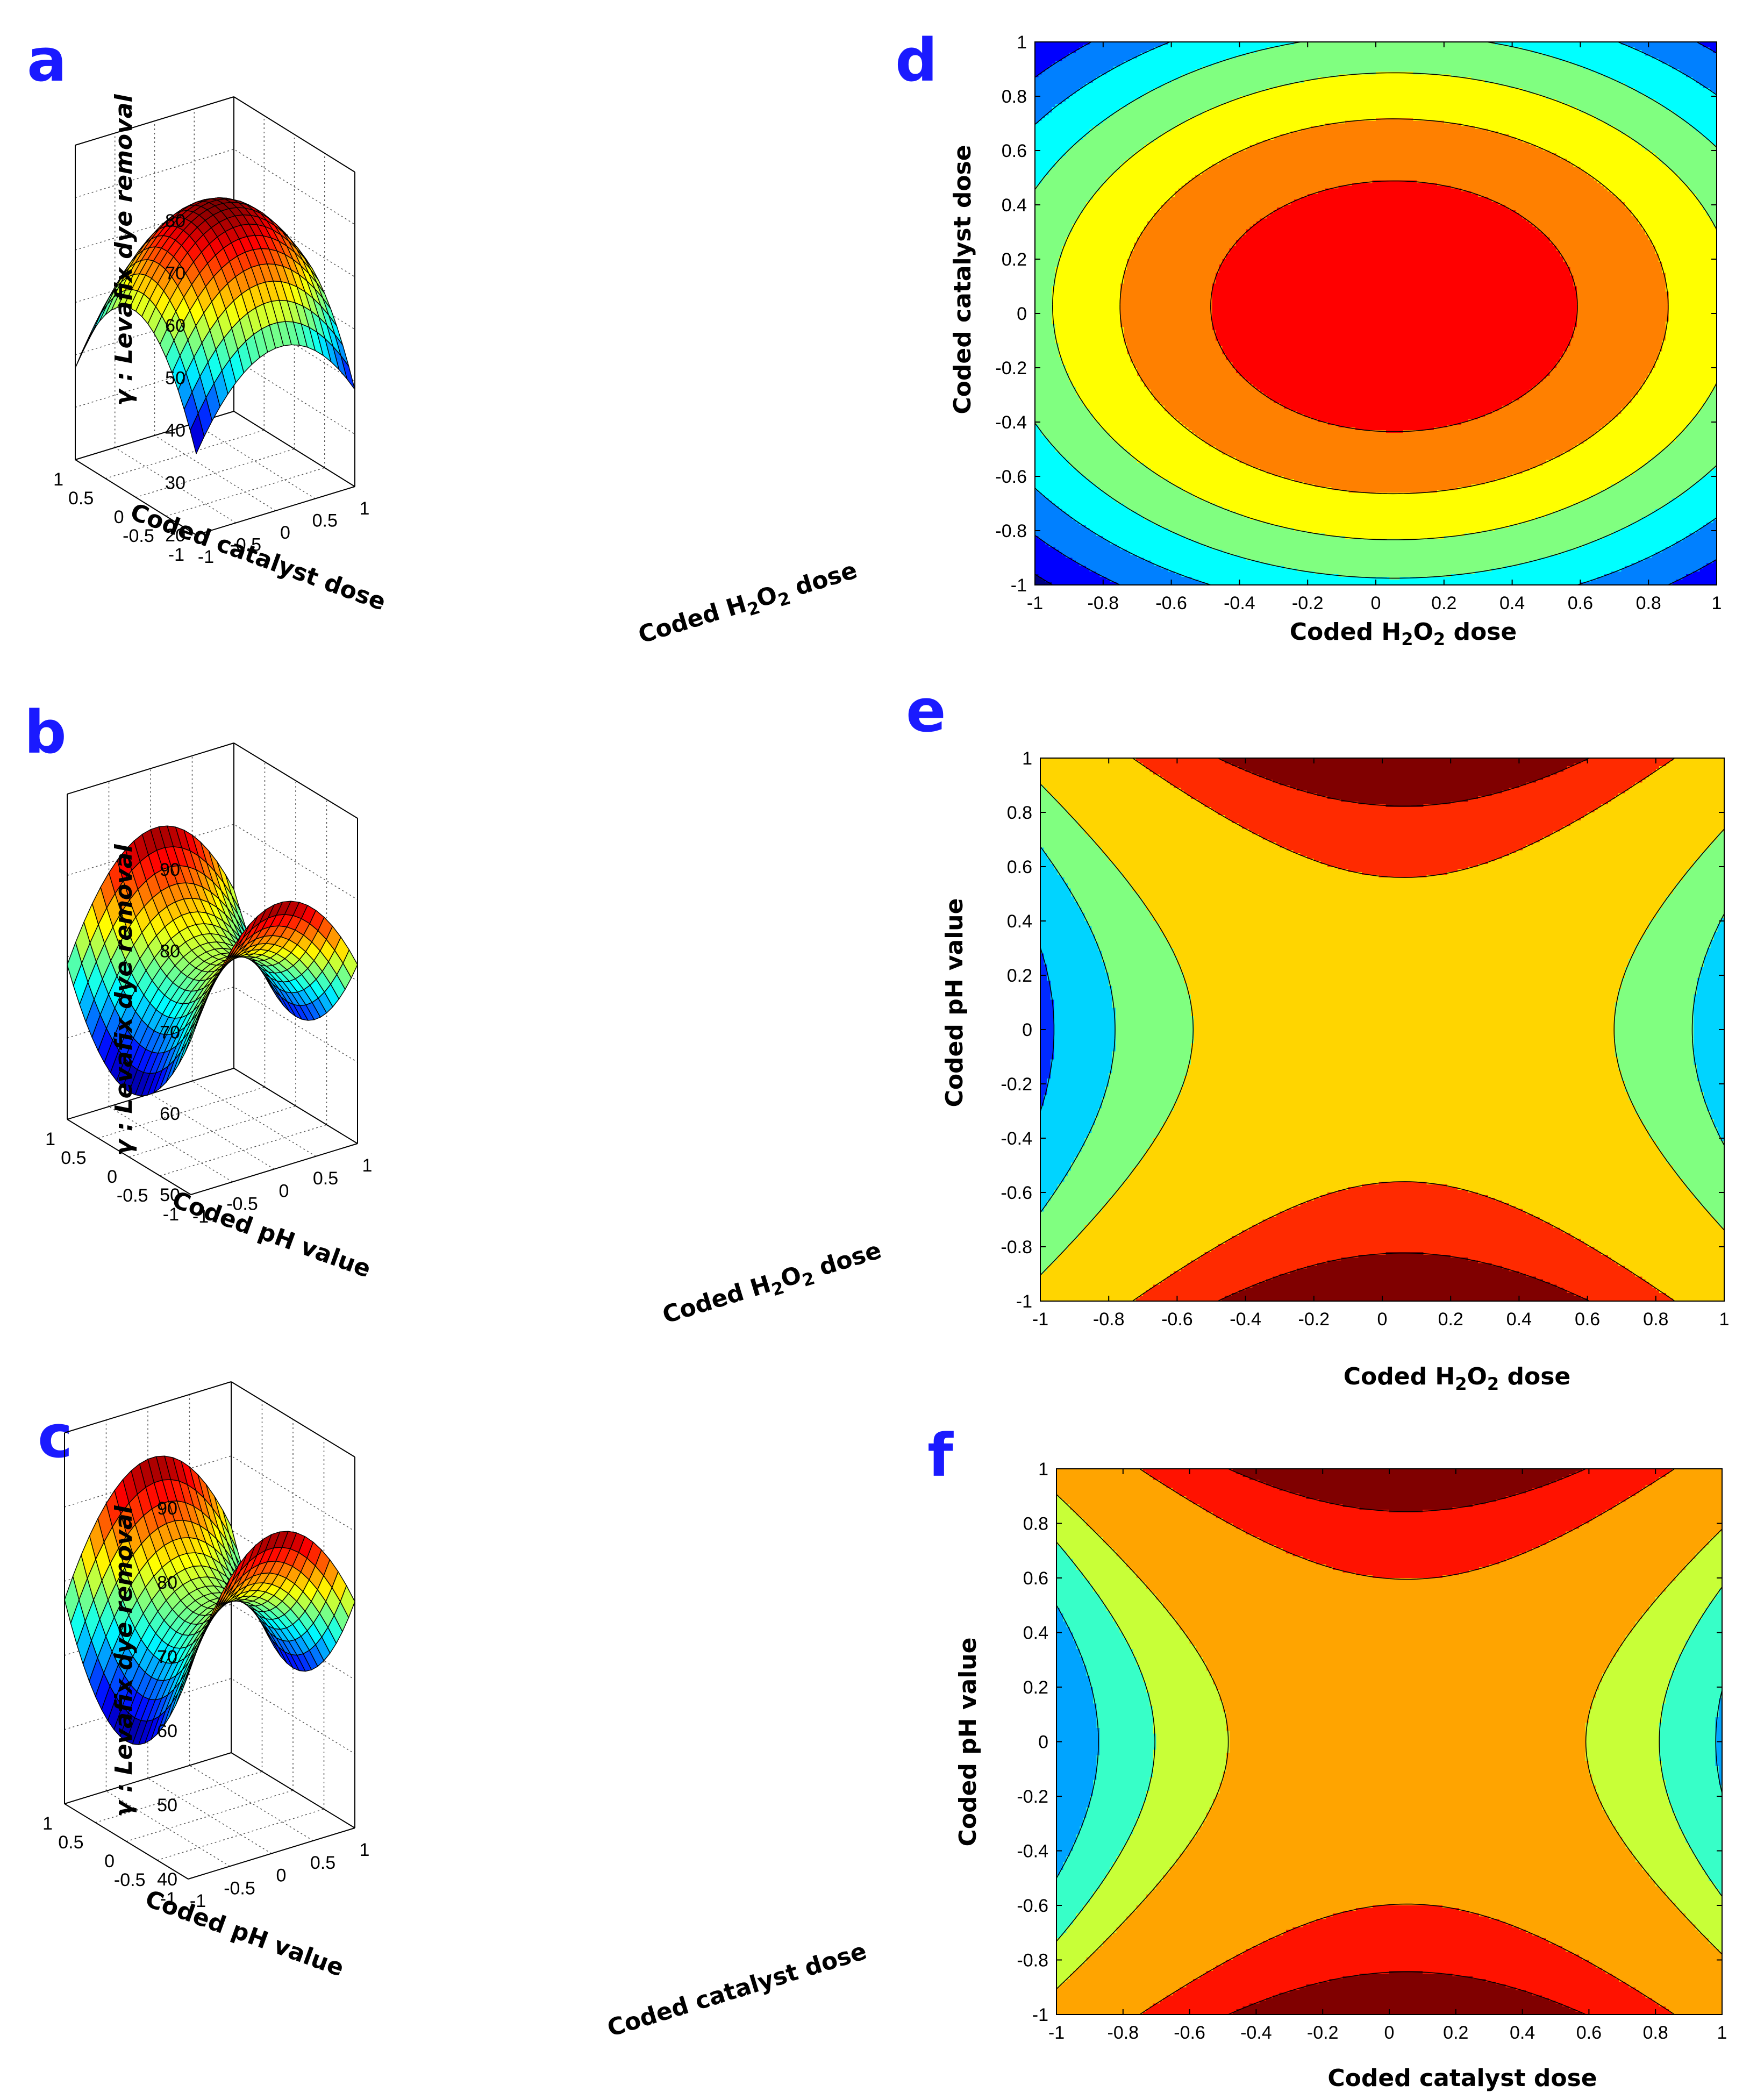 The height and width of the screenshot is (2100, 1757). I want to click on axis-edge, so click(295, 1106).